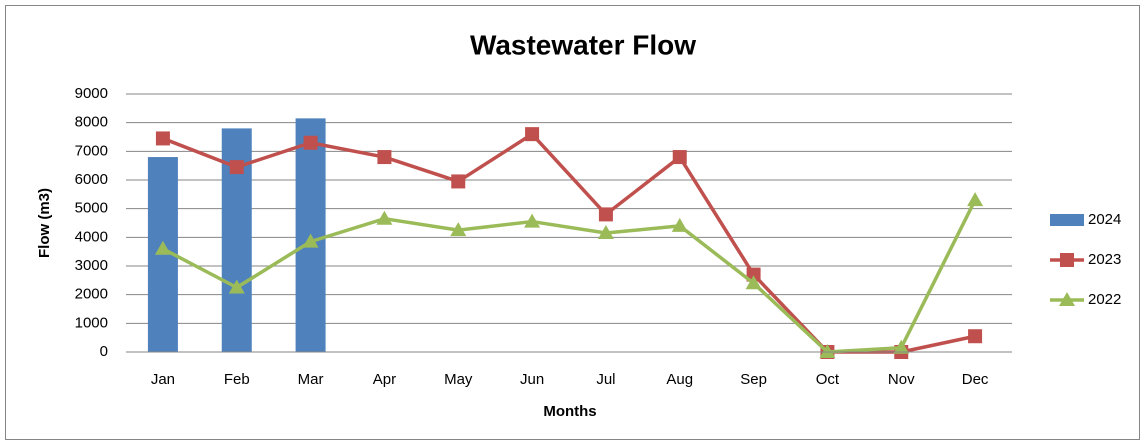 The height and width of the screenshot is (446, 1145). I want to click on x-tick-label: Jul, so click(605, 379).